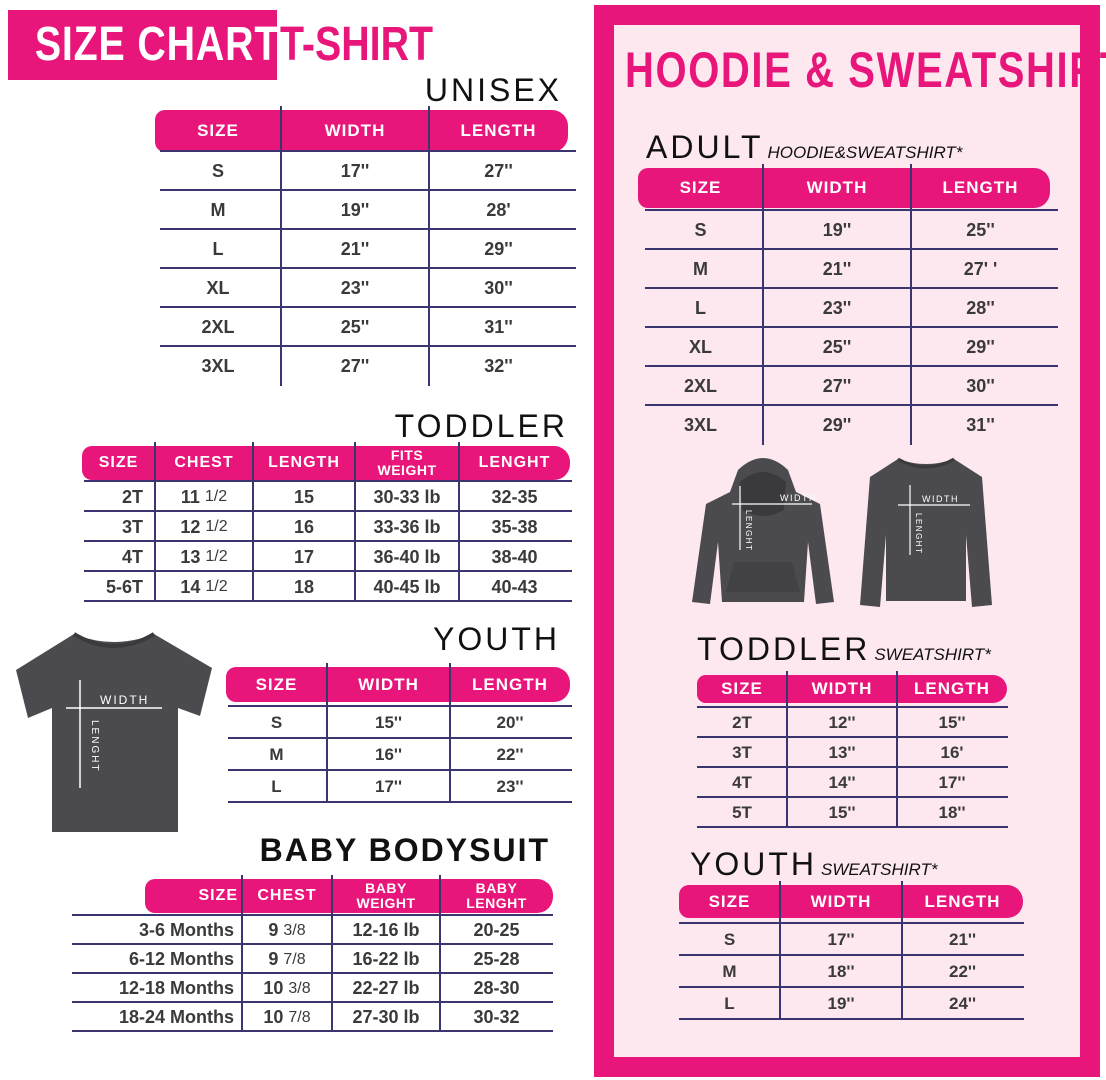 The width and height of the screenshot is (1106, 1080). Describe the element at coordinates (729, 939) in the screenshot. I see `sweat_youth-cell: S` at that location.